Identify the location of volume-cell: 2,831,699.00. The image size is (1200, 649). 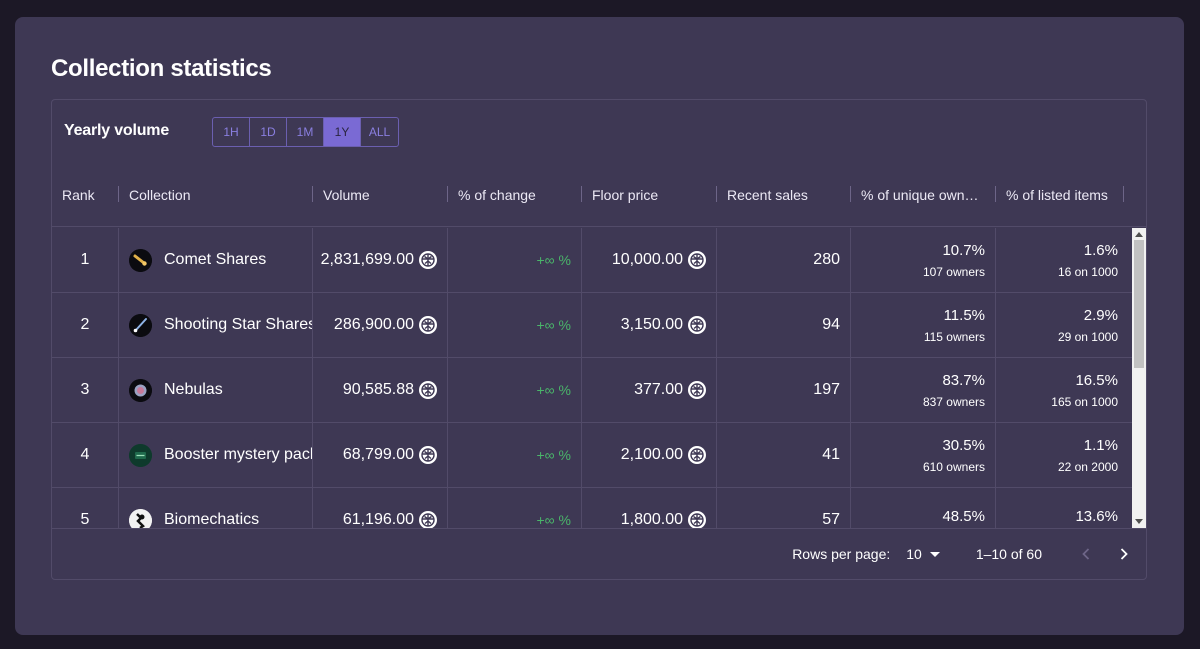
(380, 260).